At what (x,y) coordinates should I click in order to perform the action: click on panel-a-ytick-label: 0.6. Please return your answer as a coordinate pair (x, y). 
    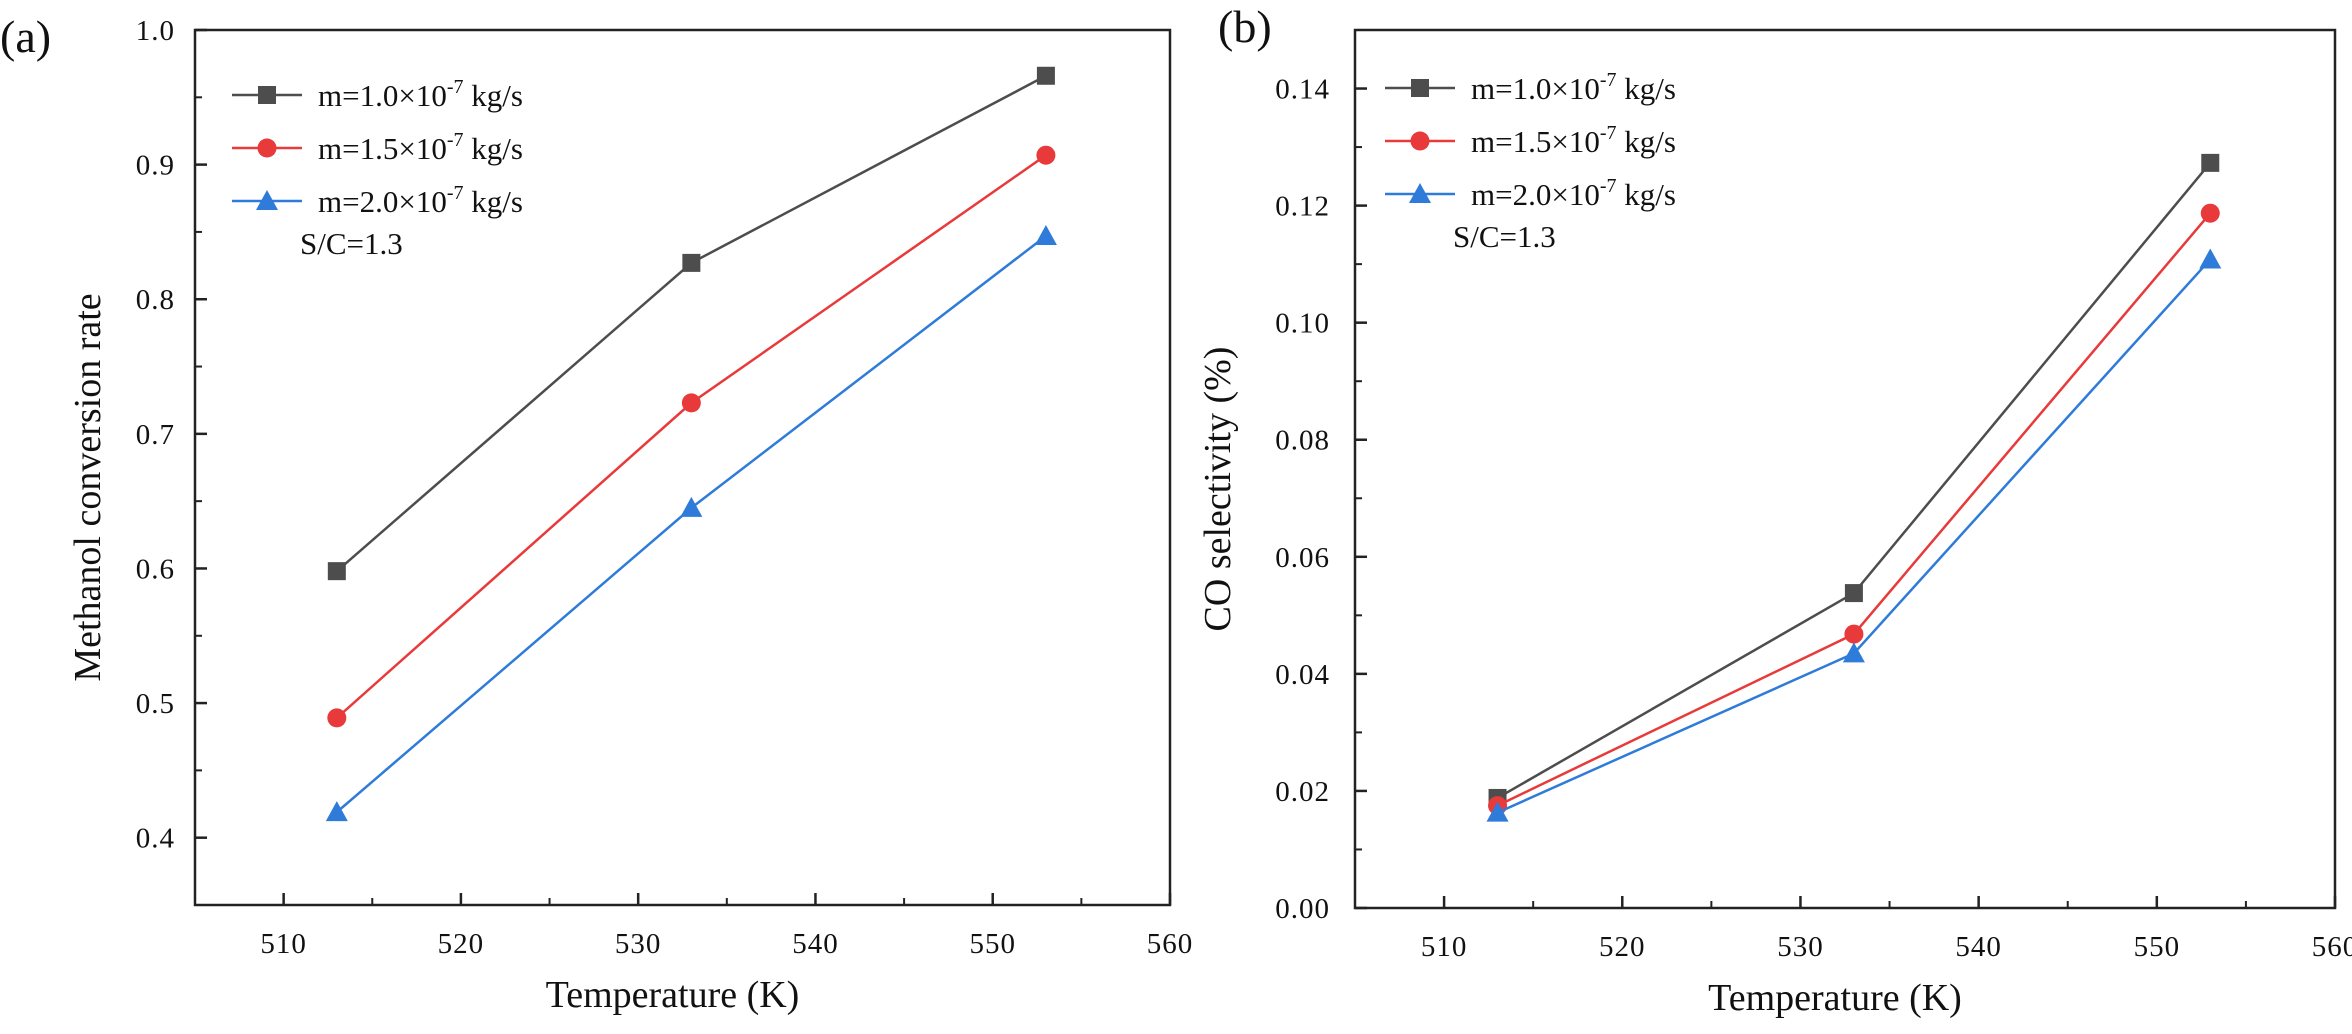
    Looking at the image, I should click on (155, 569).